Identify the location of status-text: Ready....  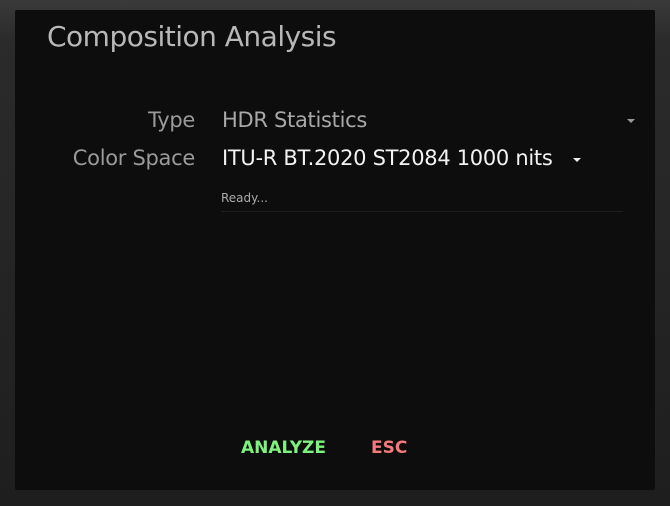
(244, 198).